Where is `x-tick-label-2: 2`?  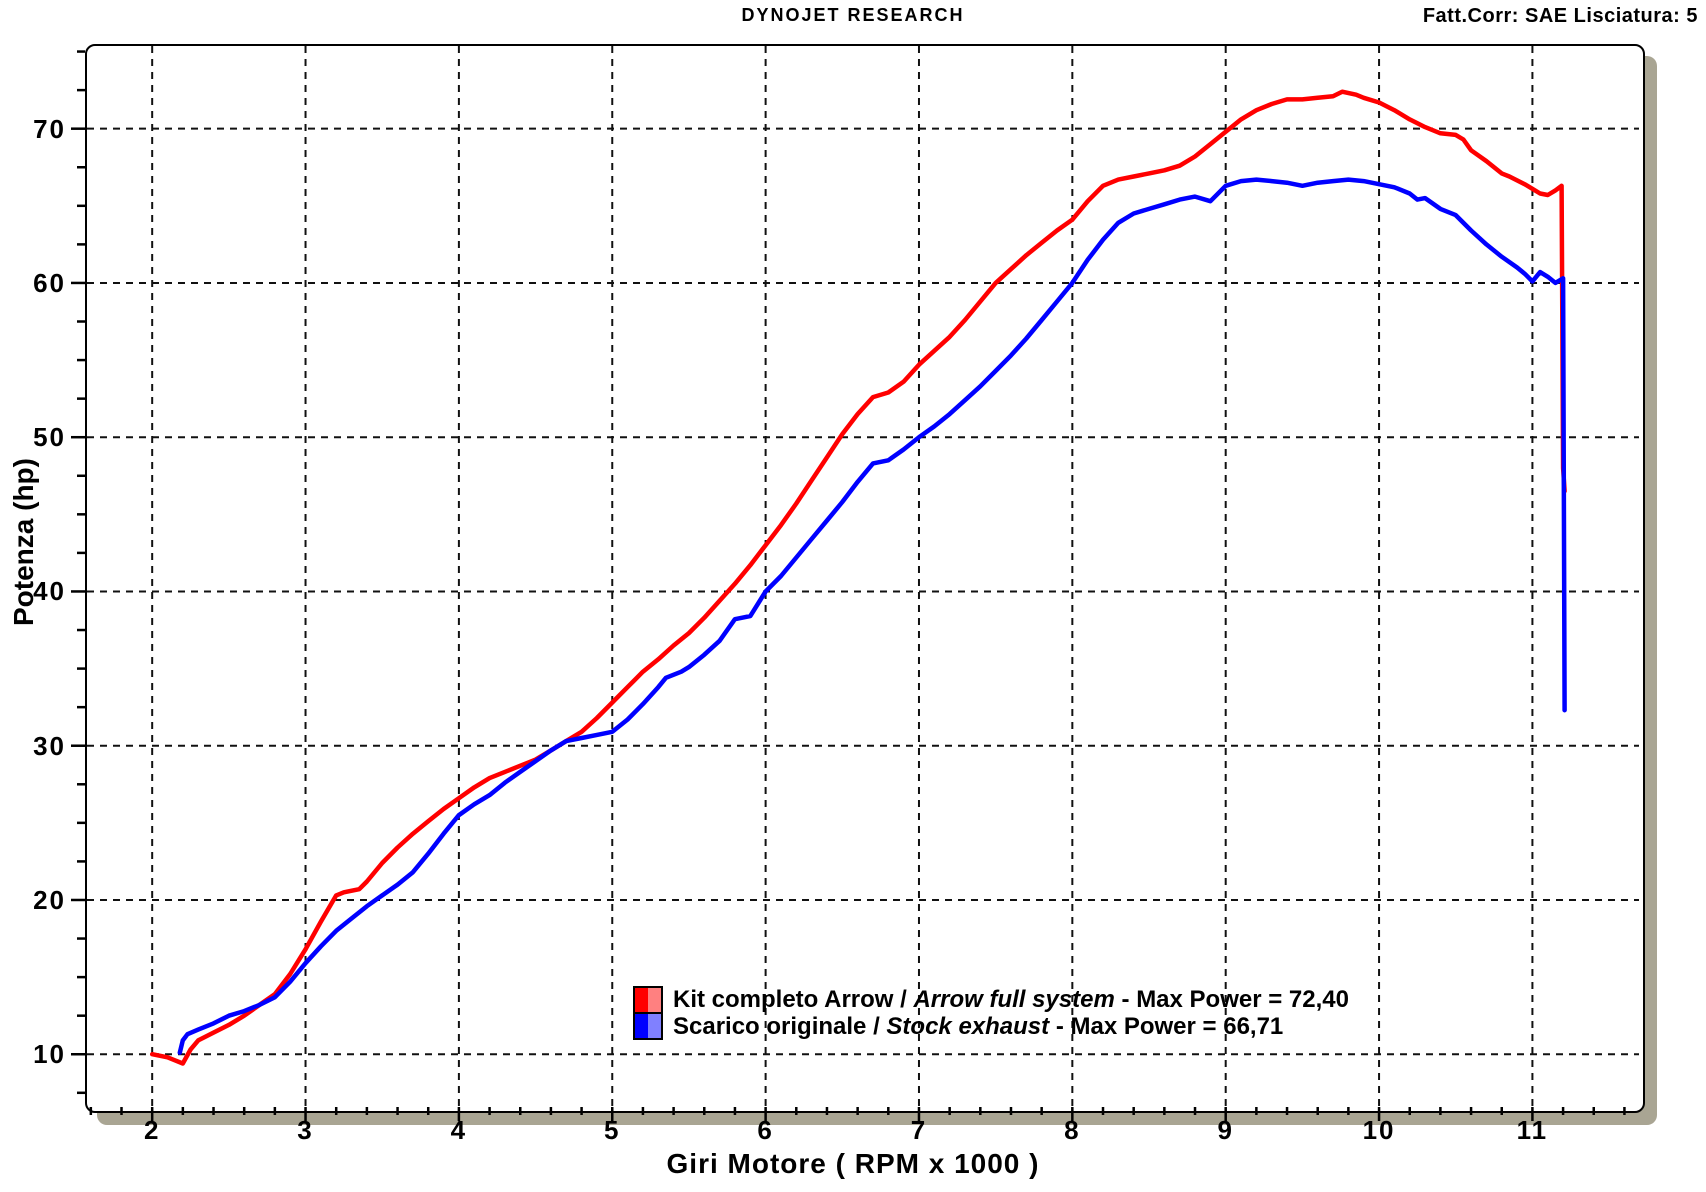 x-tick-label-2: 2 is located at coordinates (152, 1130).